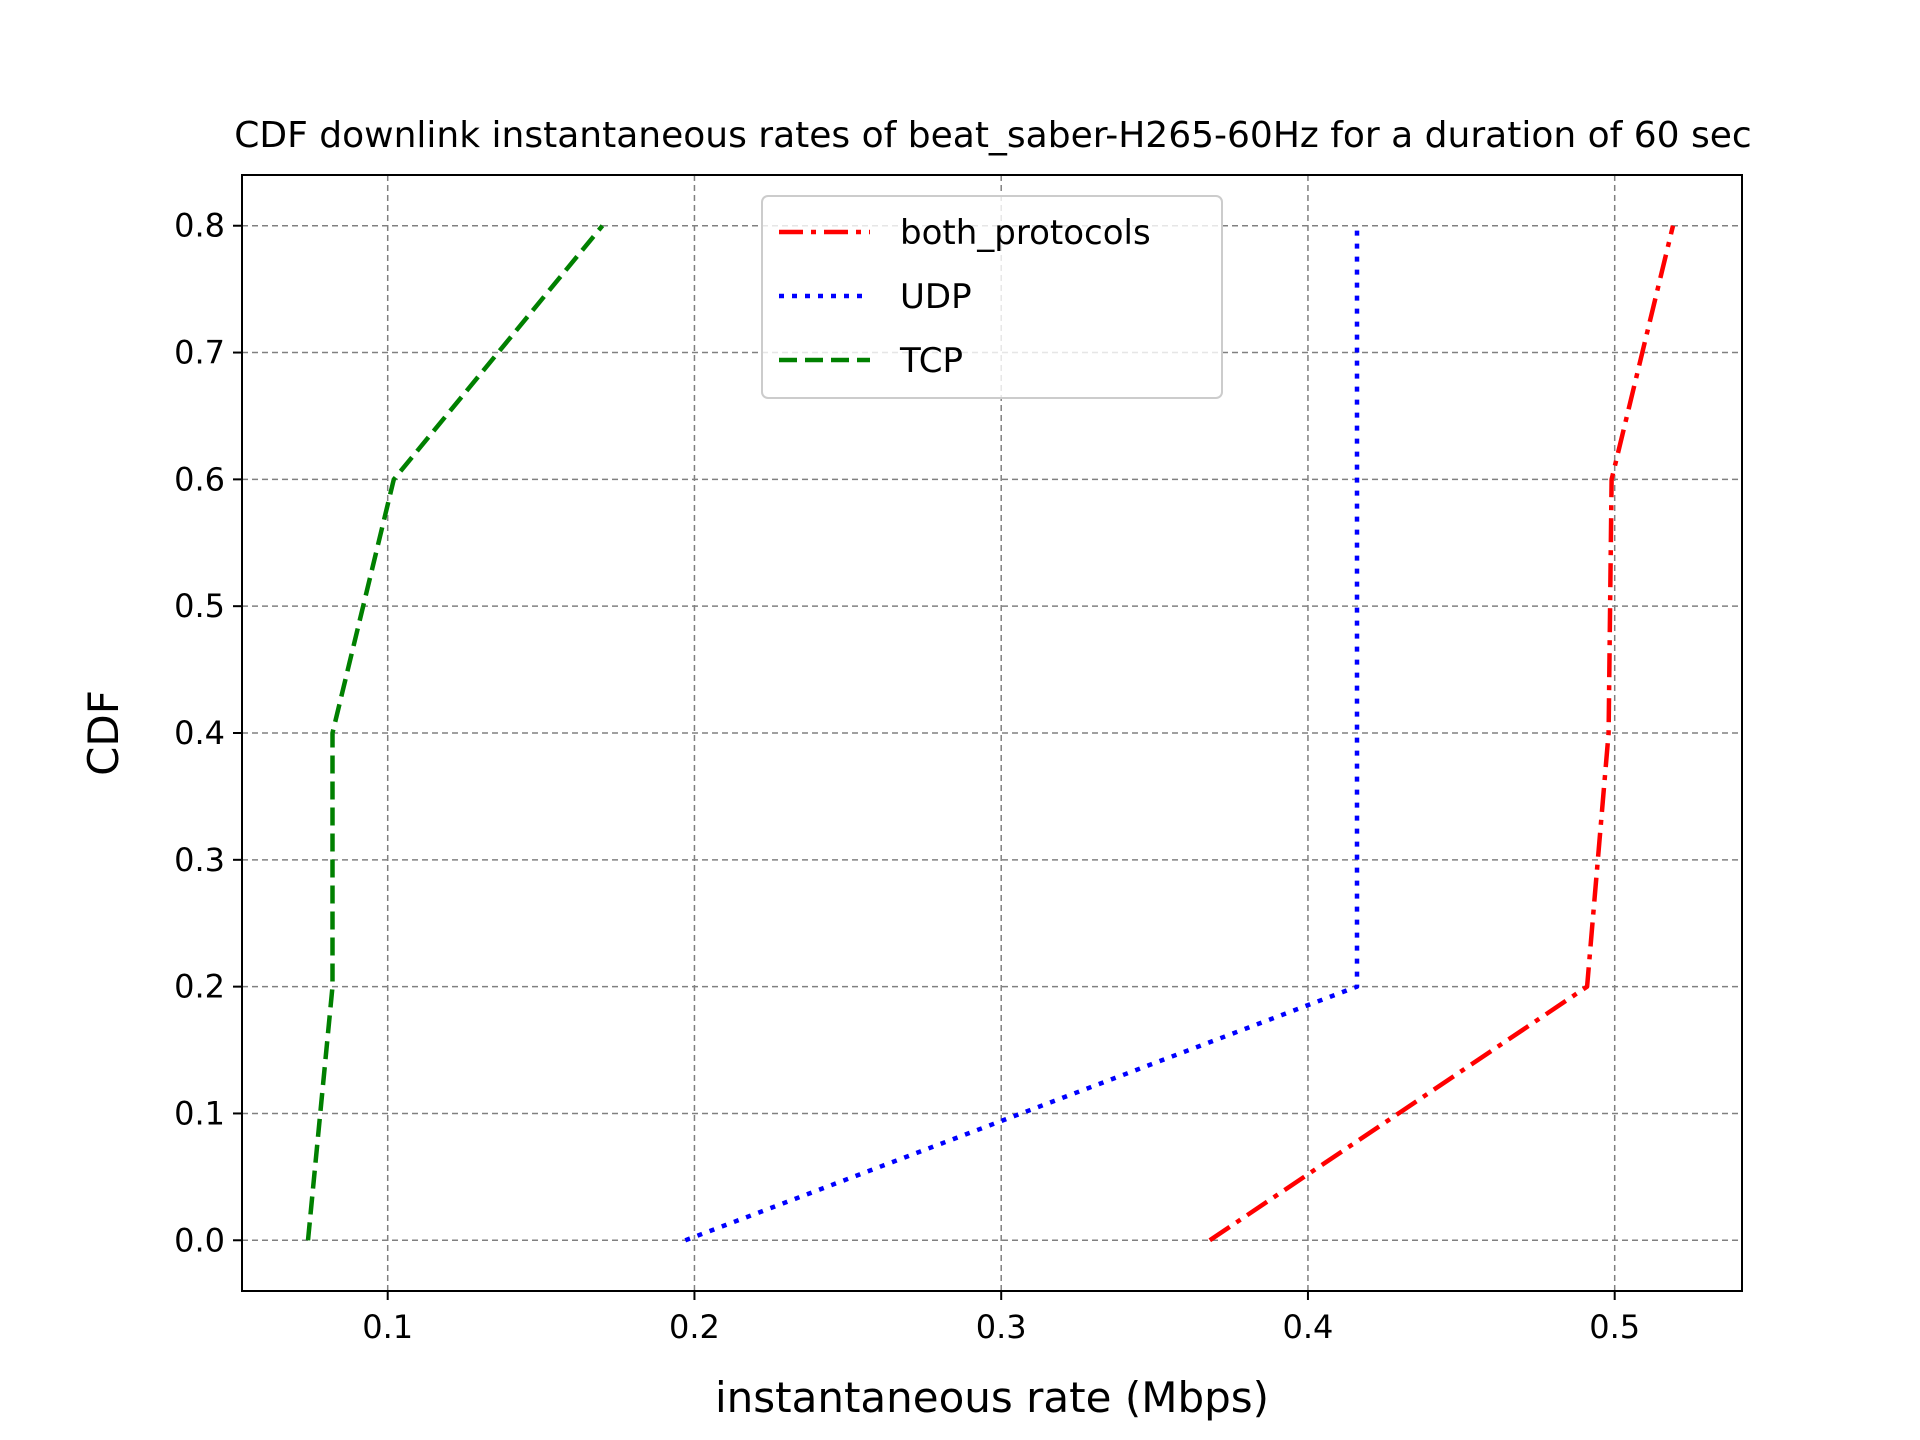 The height and width of the screenshot is (1440, 1920). What do you see at coordinates (199, 479) in the screenshot?
I see `y-tick-label: 0.6` at bounding box center [199, 479].